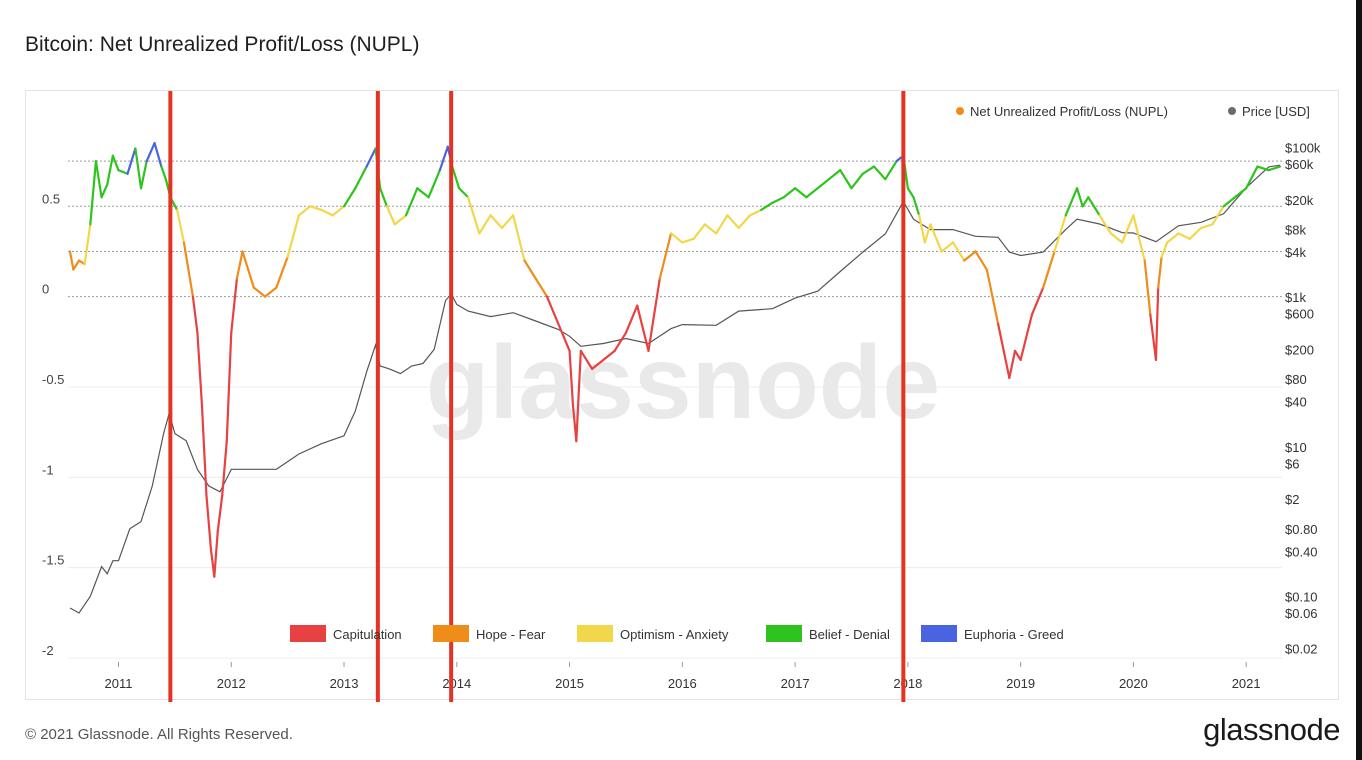  Describe the element at coordinates (1299, 200) in the screenshot. I see `y-right-tick-label: $20k` at that location.